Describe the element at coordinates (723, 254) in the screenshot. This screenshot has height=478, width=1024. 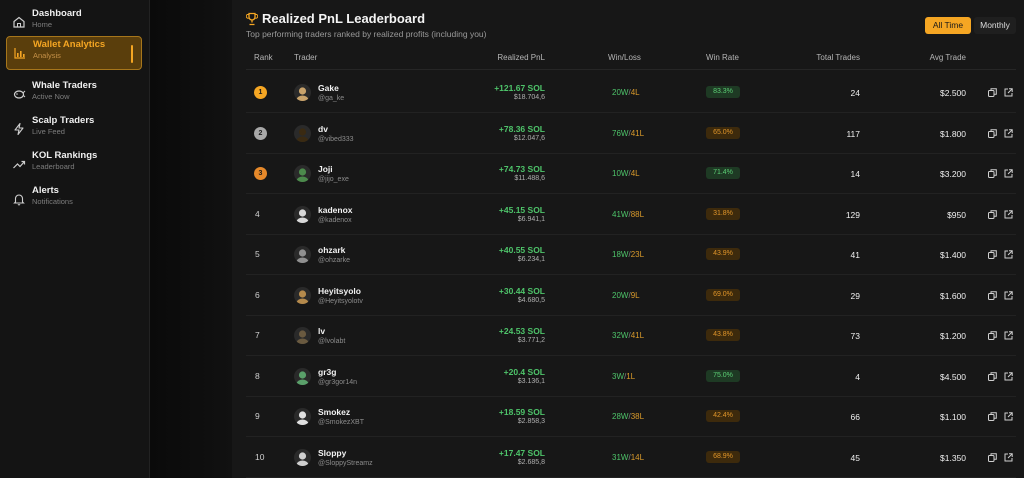
I see `win-rate-badge: 43.9%` at that location.